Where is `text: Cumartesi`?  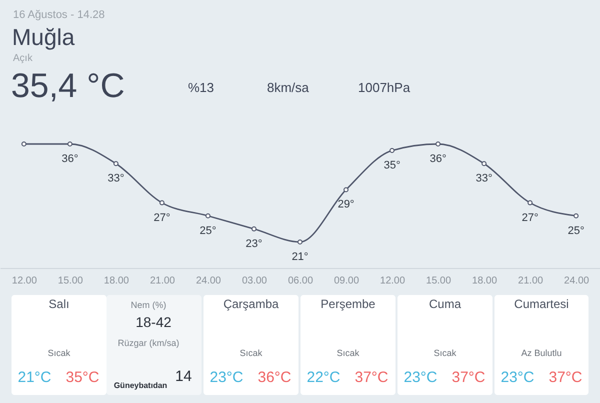 text: Cumartesi is located at coordinates (541, 304).